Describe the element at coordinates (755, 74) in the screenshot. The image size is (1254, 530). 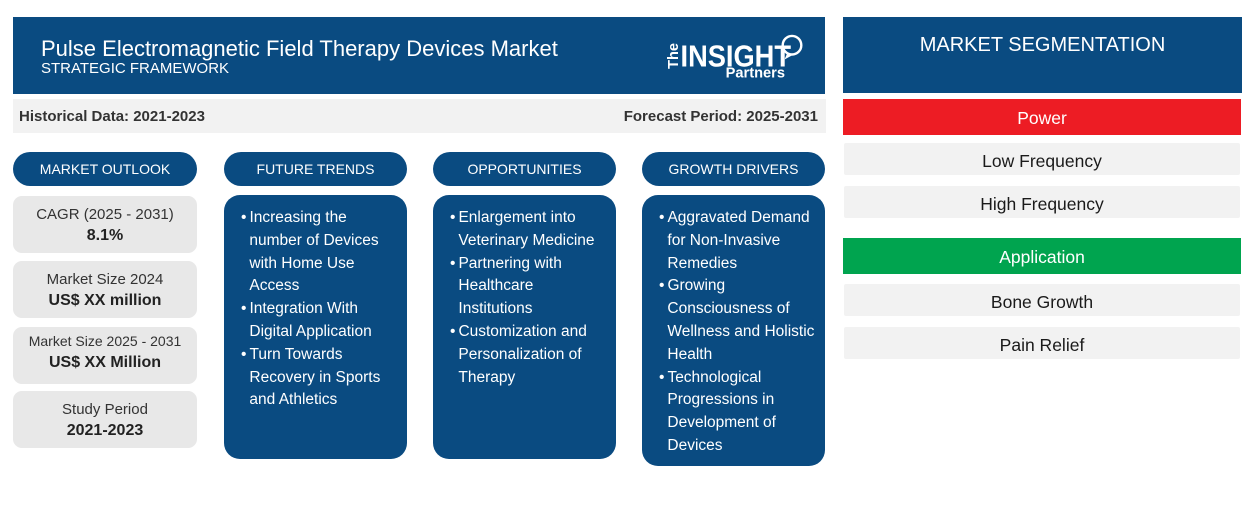
I see `svg-text: Partners` at that location.